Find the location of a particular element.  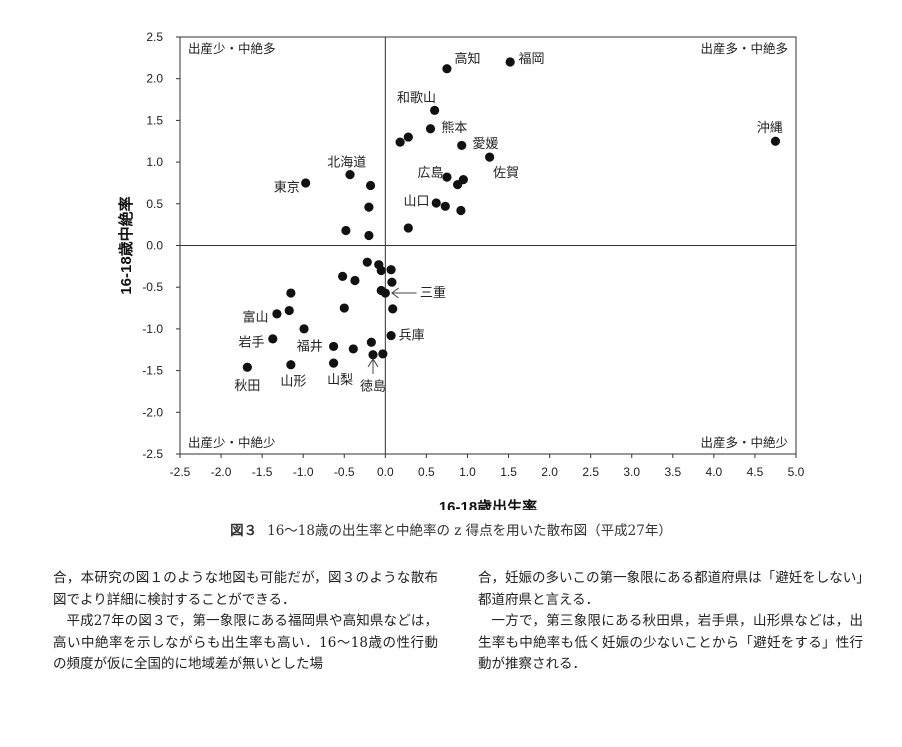

point-label: 東京 is located at coordinates (287, 186).